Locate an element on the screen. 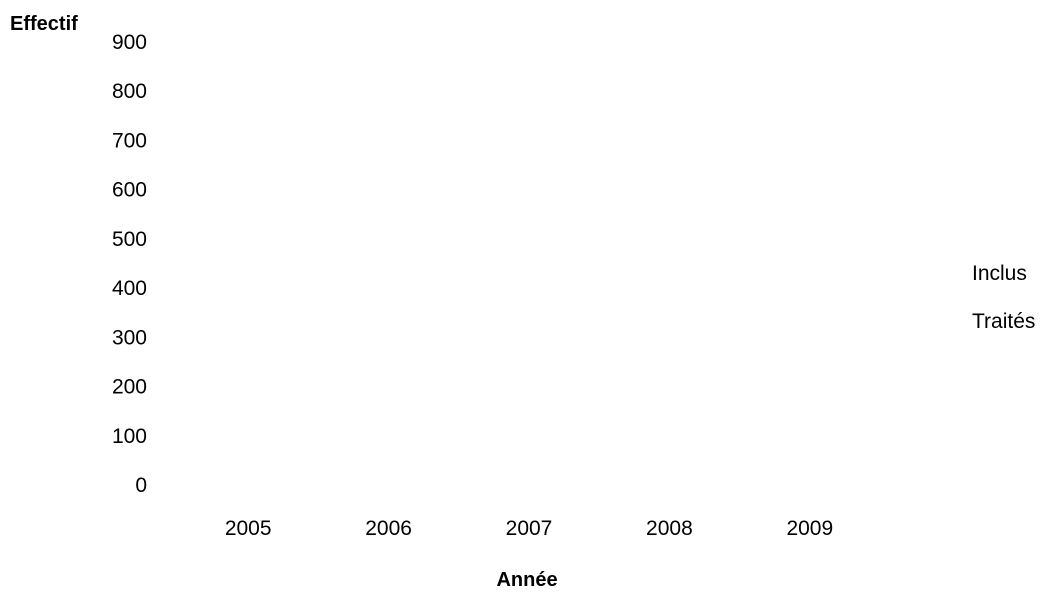 The width and height of the screenshot is (1050, 592). x-axis-title: Année is located at coordinates (526, 580).